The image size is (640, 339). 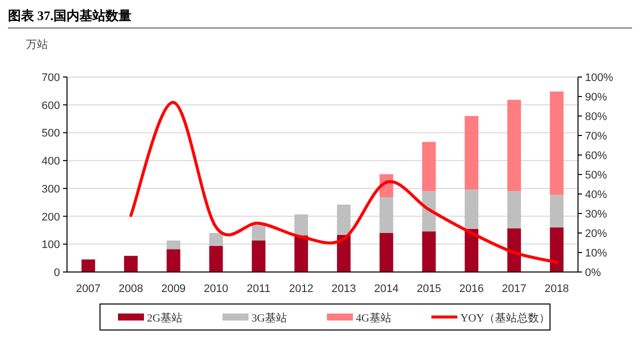 What do you see at coordinates (37, 44) in the screenshot?
I see `y-axis-title: 万站` at bounding box center [37, 44].